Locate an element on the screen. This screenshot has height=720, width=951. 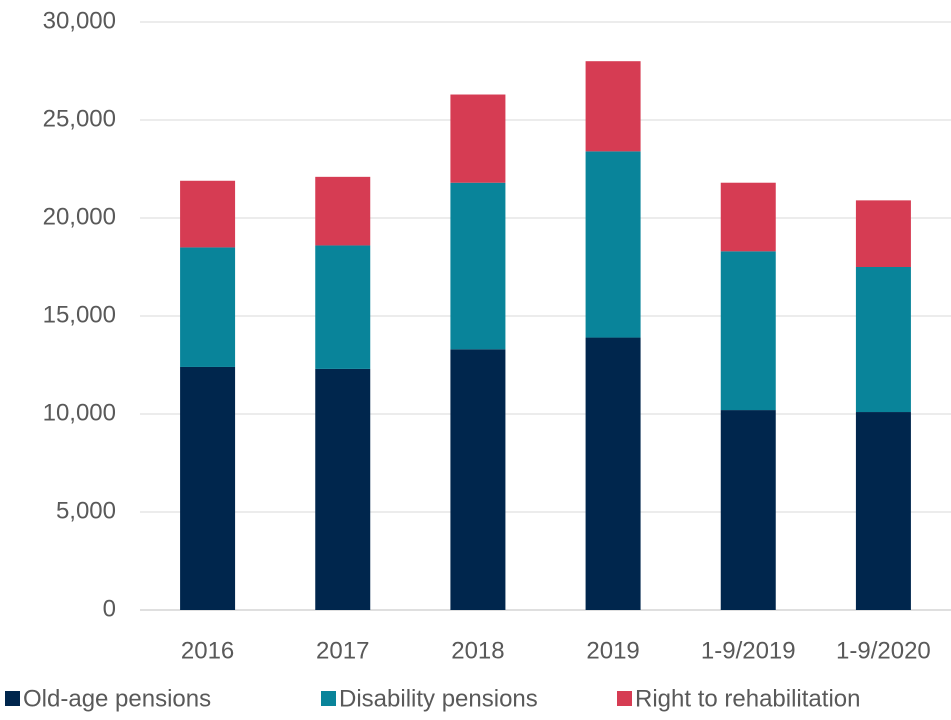
x-tick-label: 2017 is located at coordinates (342, 650).